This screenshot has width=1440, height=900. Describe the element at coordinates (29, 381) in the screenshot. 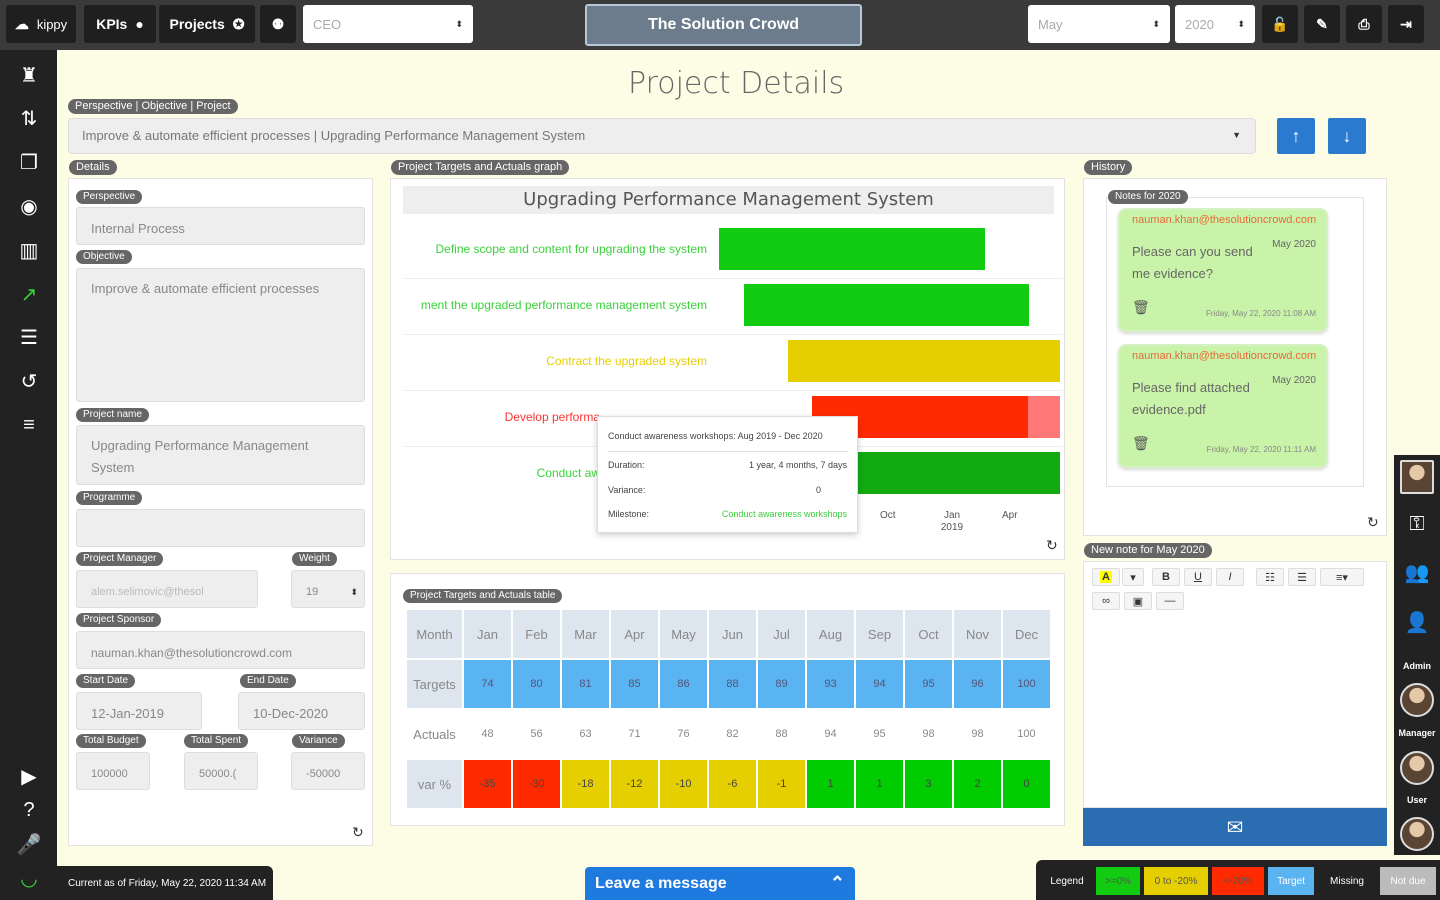

I see `history-icon: ↺` at that location.